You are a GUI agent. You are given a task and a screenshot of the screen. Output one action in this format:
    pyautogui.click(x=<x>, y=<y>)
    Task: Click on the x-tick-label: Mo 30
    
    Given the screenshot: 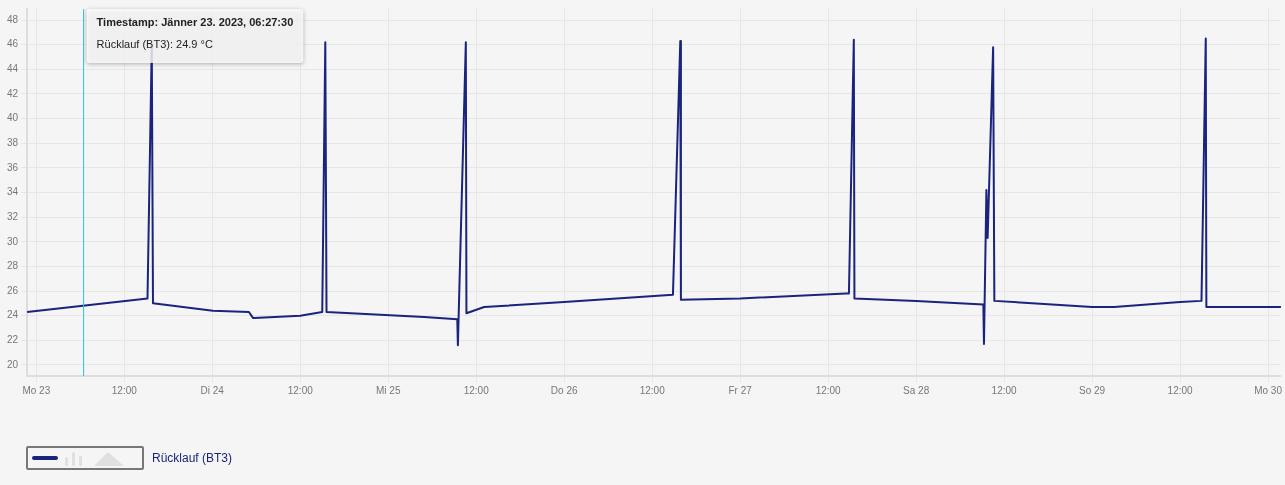 What is the action you would take?
    pyautogui.click(x=1268, y=390)
    